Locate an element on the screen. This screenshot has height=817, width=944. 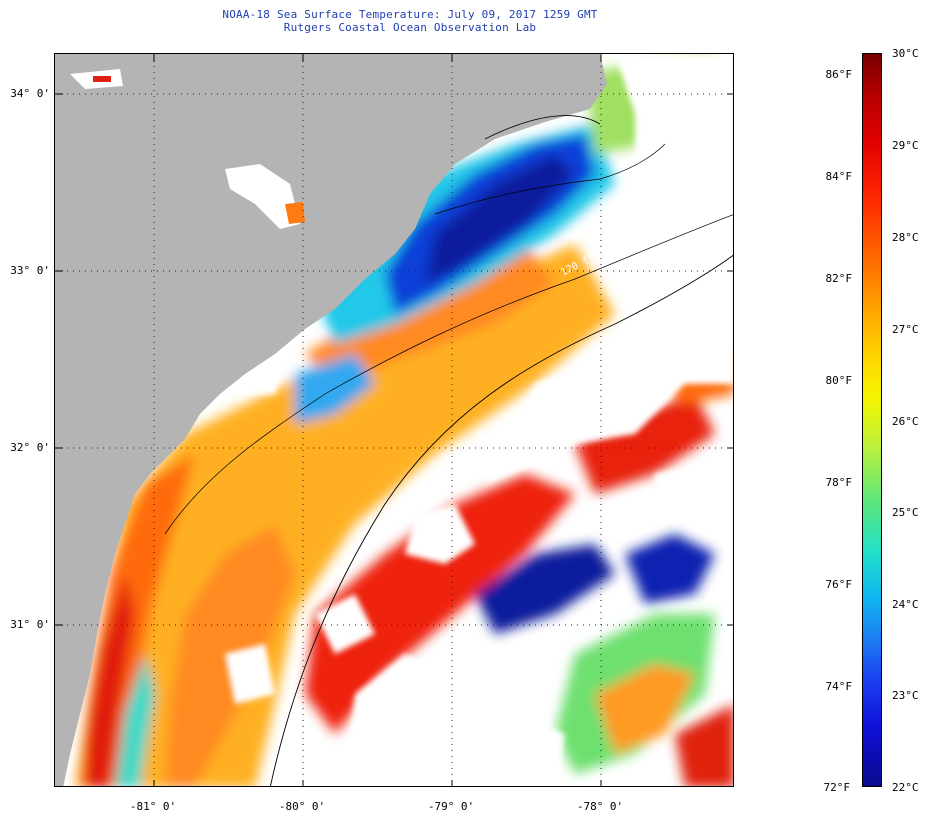
lake-marion is located at coordinates (295, 213).